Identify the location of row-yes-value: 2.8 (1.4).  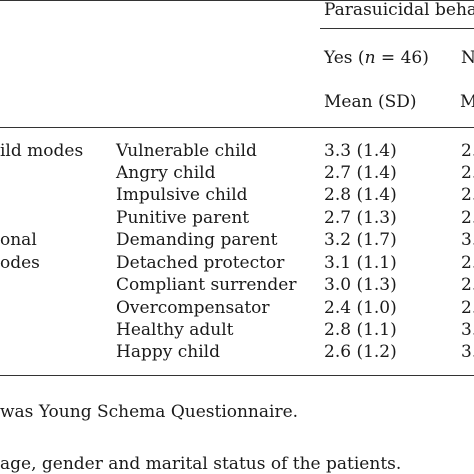
(360, 195).